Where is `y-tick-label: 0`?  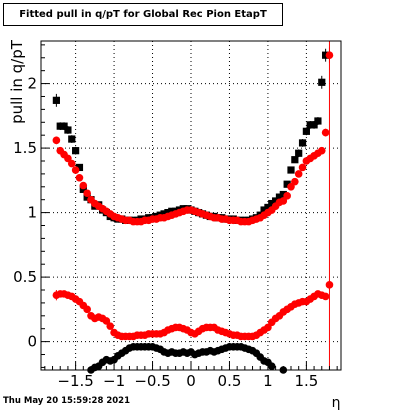
y-tick-label: 0 is located at coordinates (32, 342).